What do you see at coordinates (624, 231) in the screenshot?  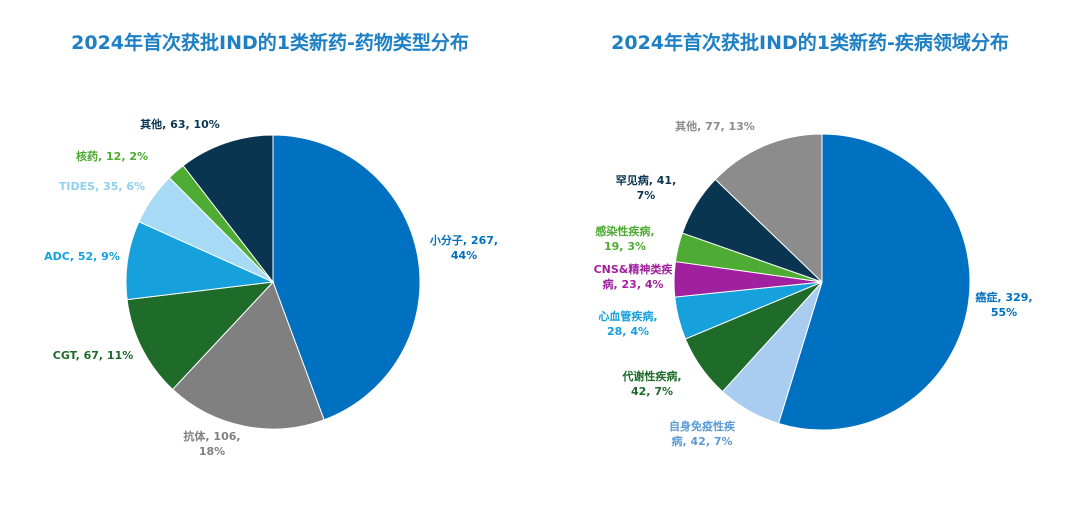 I see `slice-data-label-line: 感染性疾病,` at bounding box center [624, 231].